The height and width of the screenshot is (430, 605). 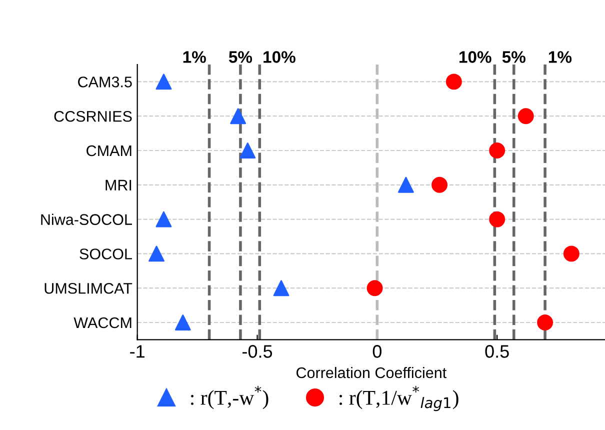 I want to click on legend-label: : r(T,-w$^{*}$), so click(x=229, y=398).